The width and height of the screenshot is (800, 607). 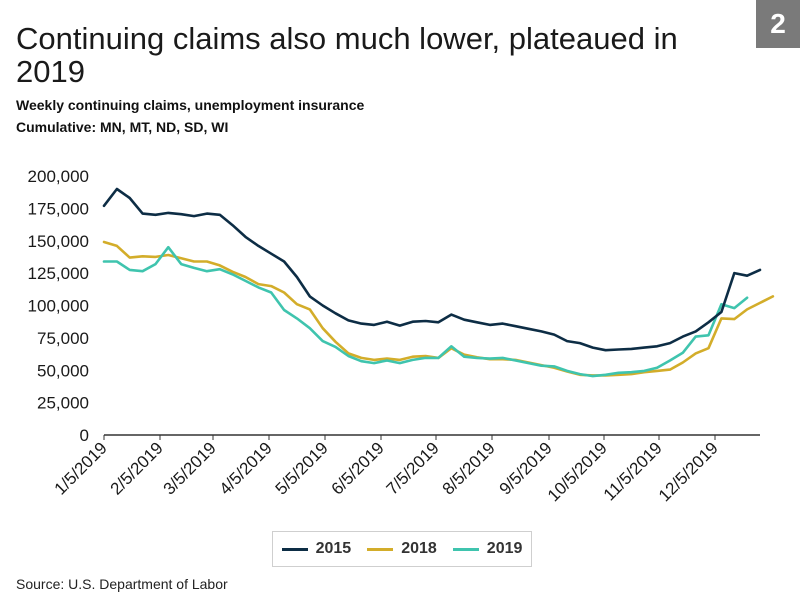 What do you see at coordinates (81, 468) in the screenshot?
I see `x-tick-label: 1/5/2019` at bounding box center [81, 468].